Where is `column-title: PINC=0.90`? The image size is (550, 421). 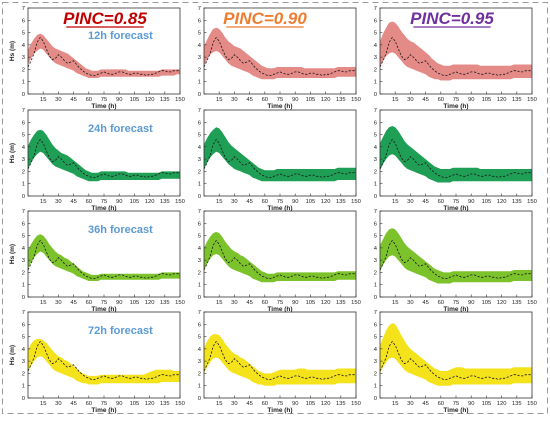
column-title: PINC=0.90 is located at coordinates (265, 18).